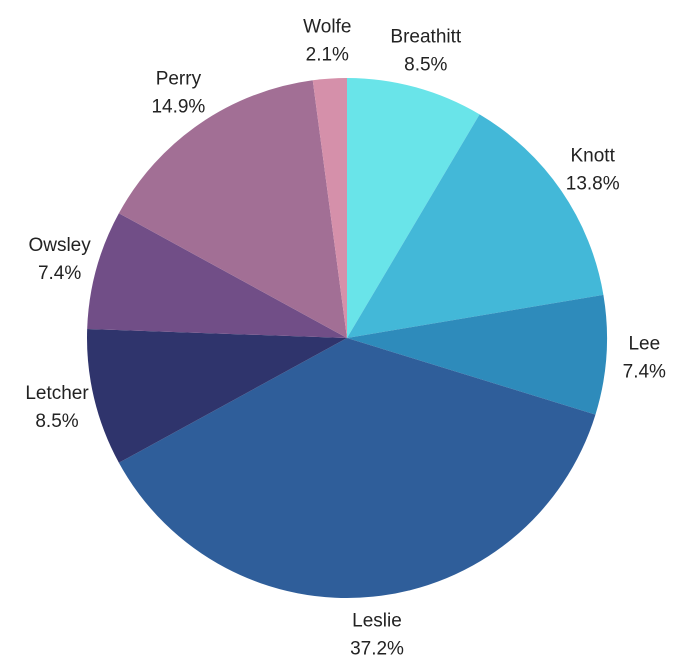 Image resolution: width=686 pixels, height=665 pixels. Describe the element at coordinates (178, 106) in the screenshot. I see `slice-percent-label: 14.9%` at that location.